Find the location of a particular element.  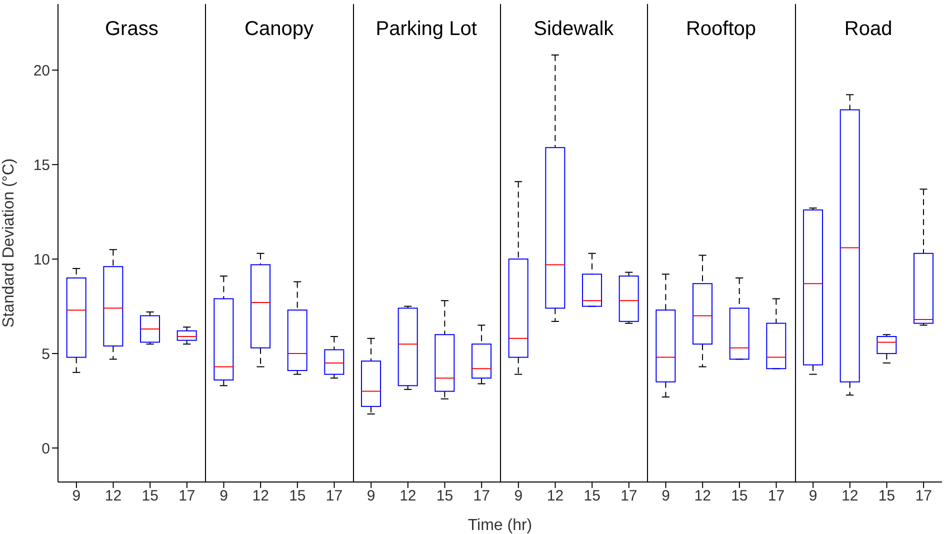

y-tick-label: 0 is located at coordinates (46, 449).